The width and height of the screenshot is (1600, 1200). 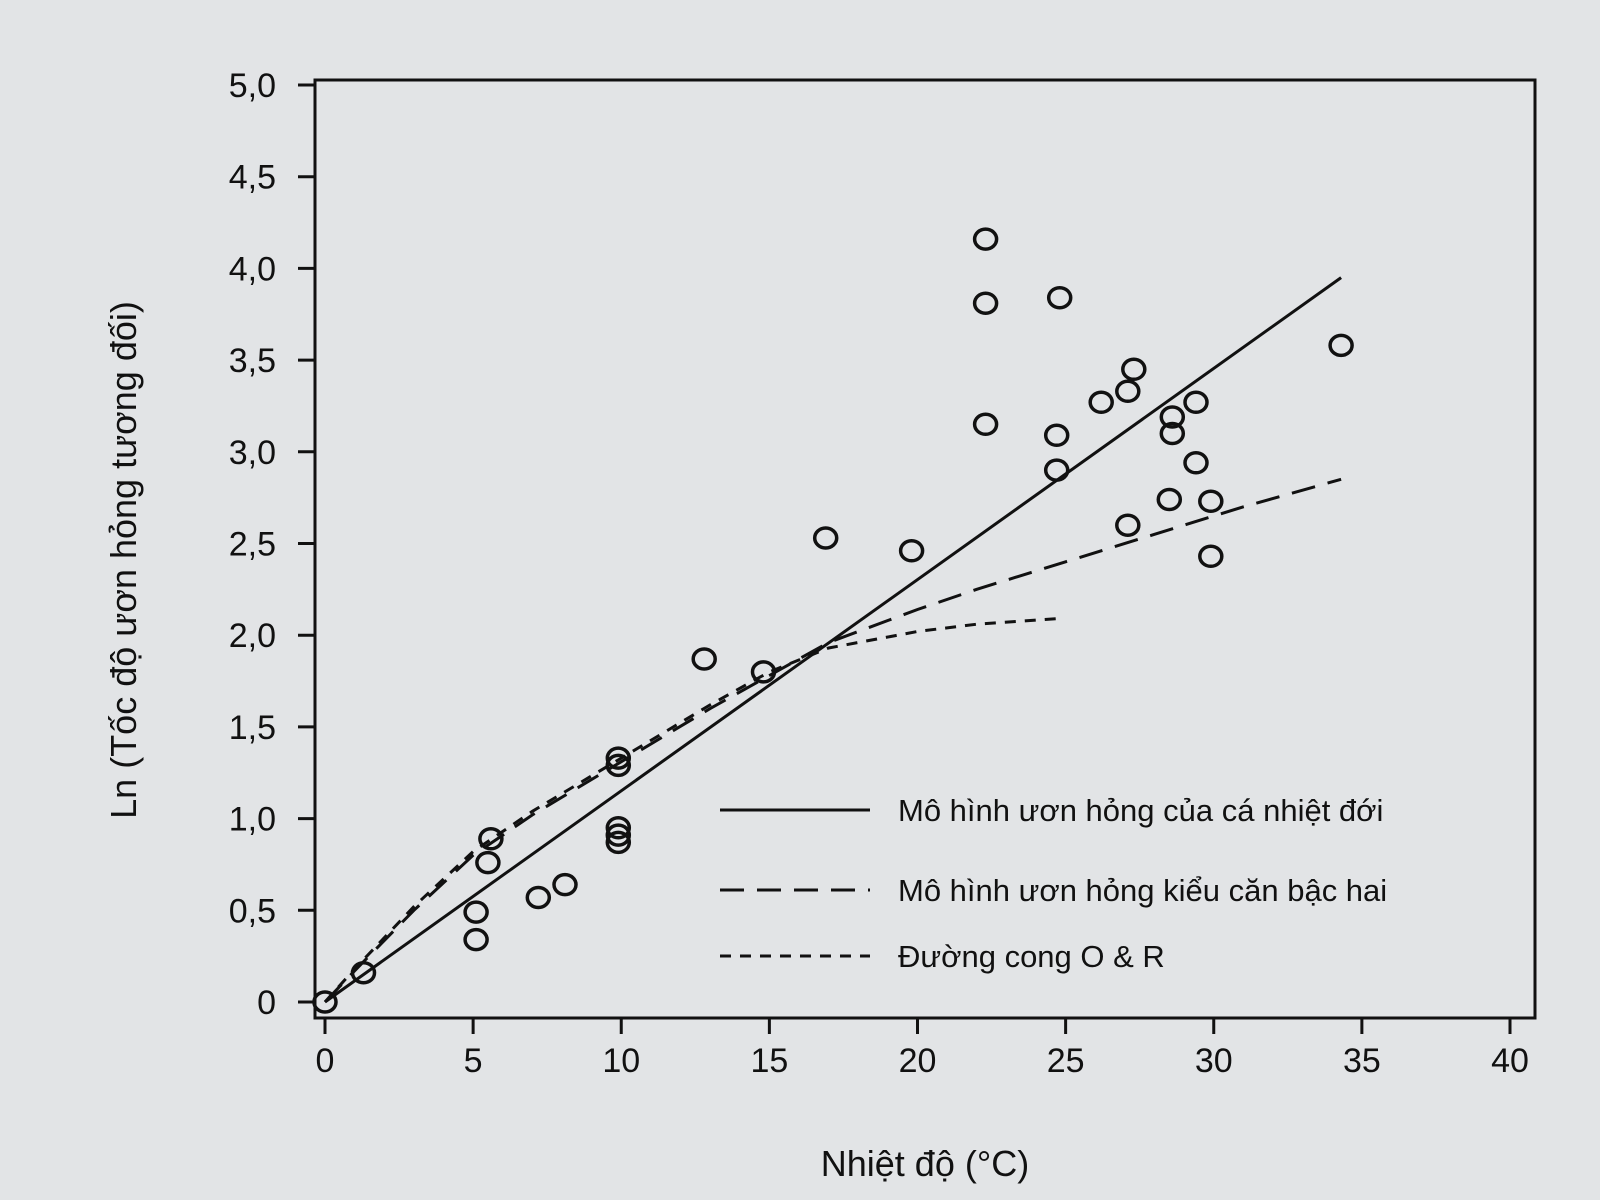 What do you see at coordinates (1362, 1061) in the screenshot?
I see `x-tick-label: 35` at bounding box center [1362, 1061].